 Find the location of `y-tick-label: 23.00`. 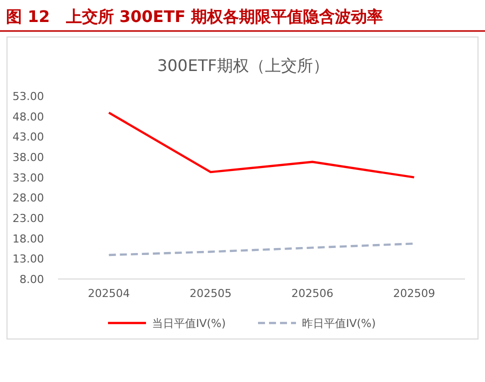

y-tick-label: 23.00 is located at coordinates (28, 218).